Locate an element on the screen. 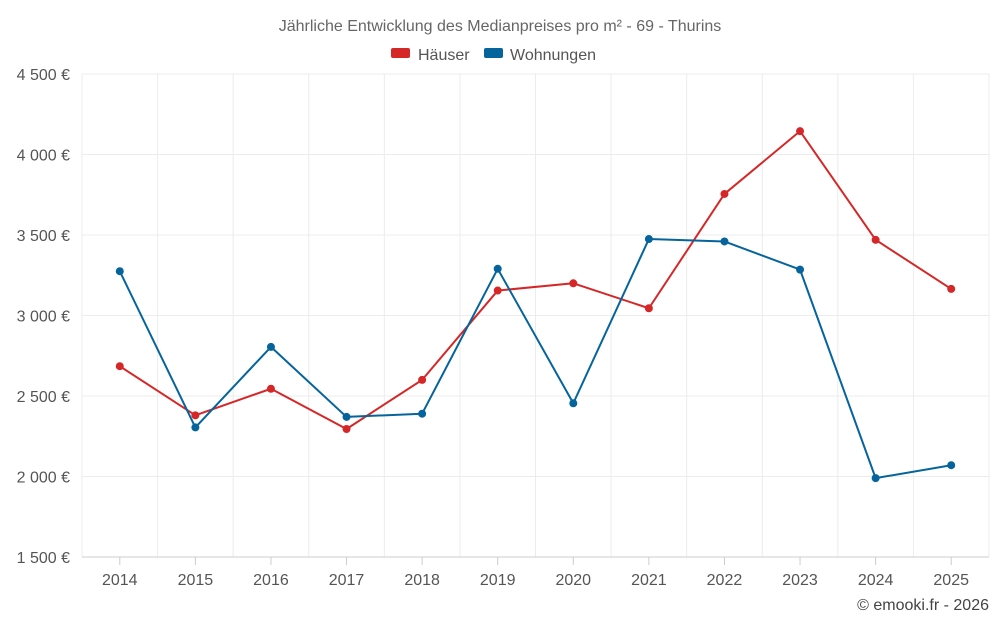 The image size is (1000, 625). y-tick-label: 3 000 € is located at coordinates (43, 317).